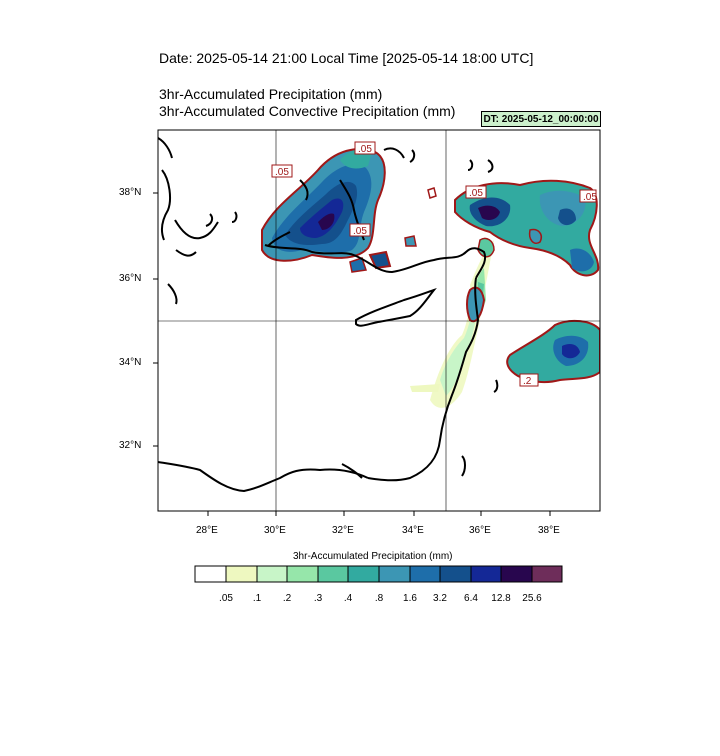  I want to click on lon-label: 38°E, so click(549, 530).